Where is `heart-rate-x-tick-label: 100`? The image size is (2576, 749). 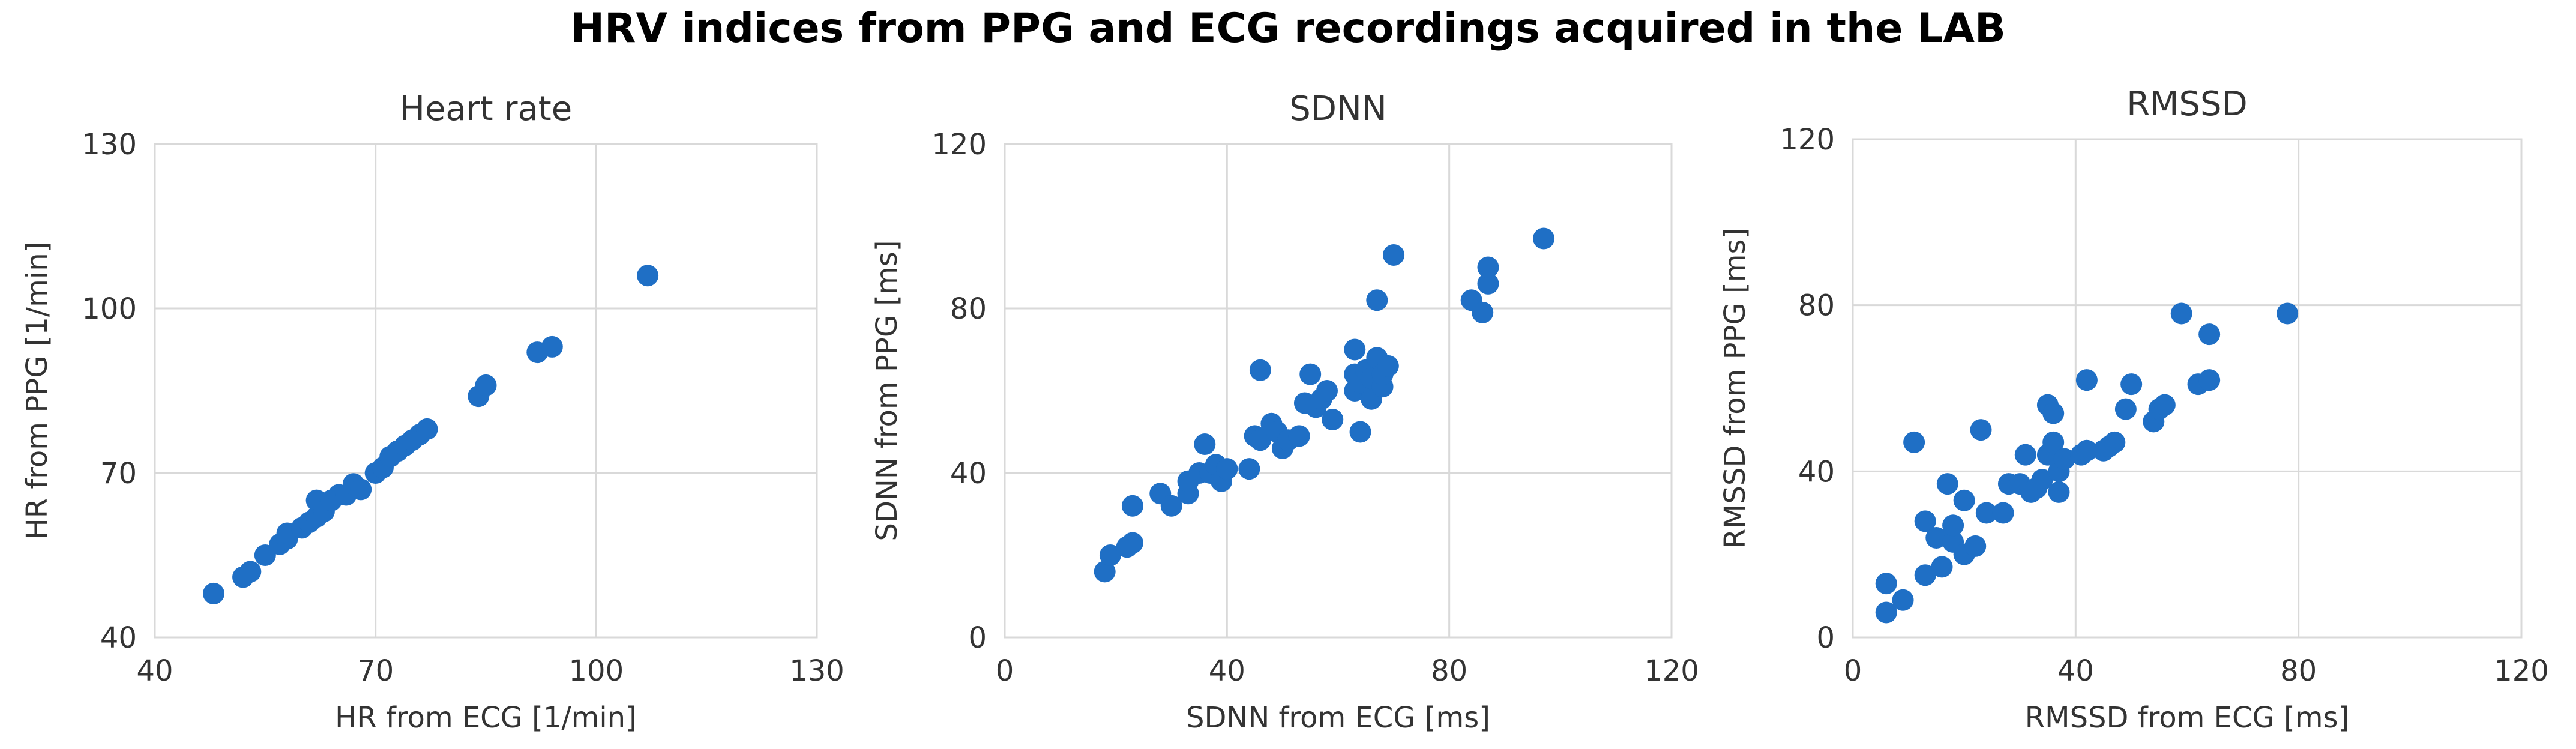 heart-rate-x-tick-label: 100 is located at coordinates (596, 671).